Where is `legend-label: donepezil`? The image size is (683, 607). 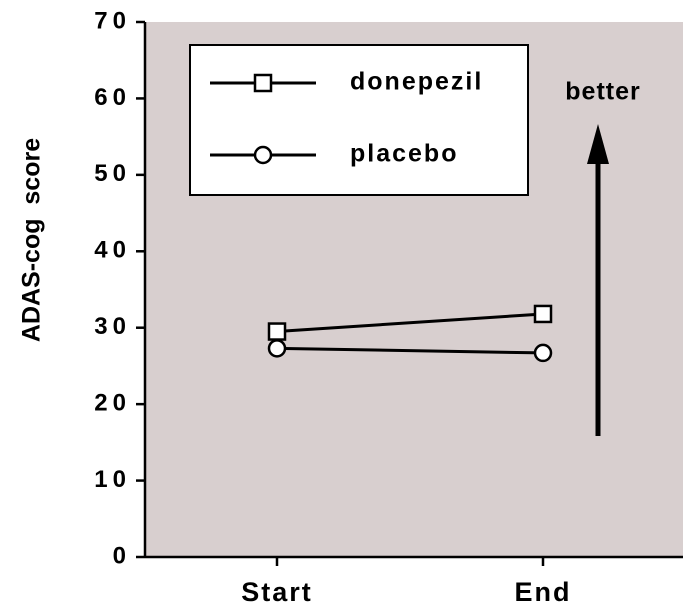 legend-label: donepezil is located at coordinates (416, 82).